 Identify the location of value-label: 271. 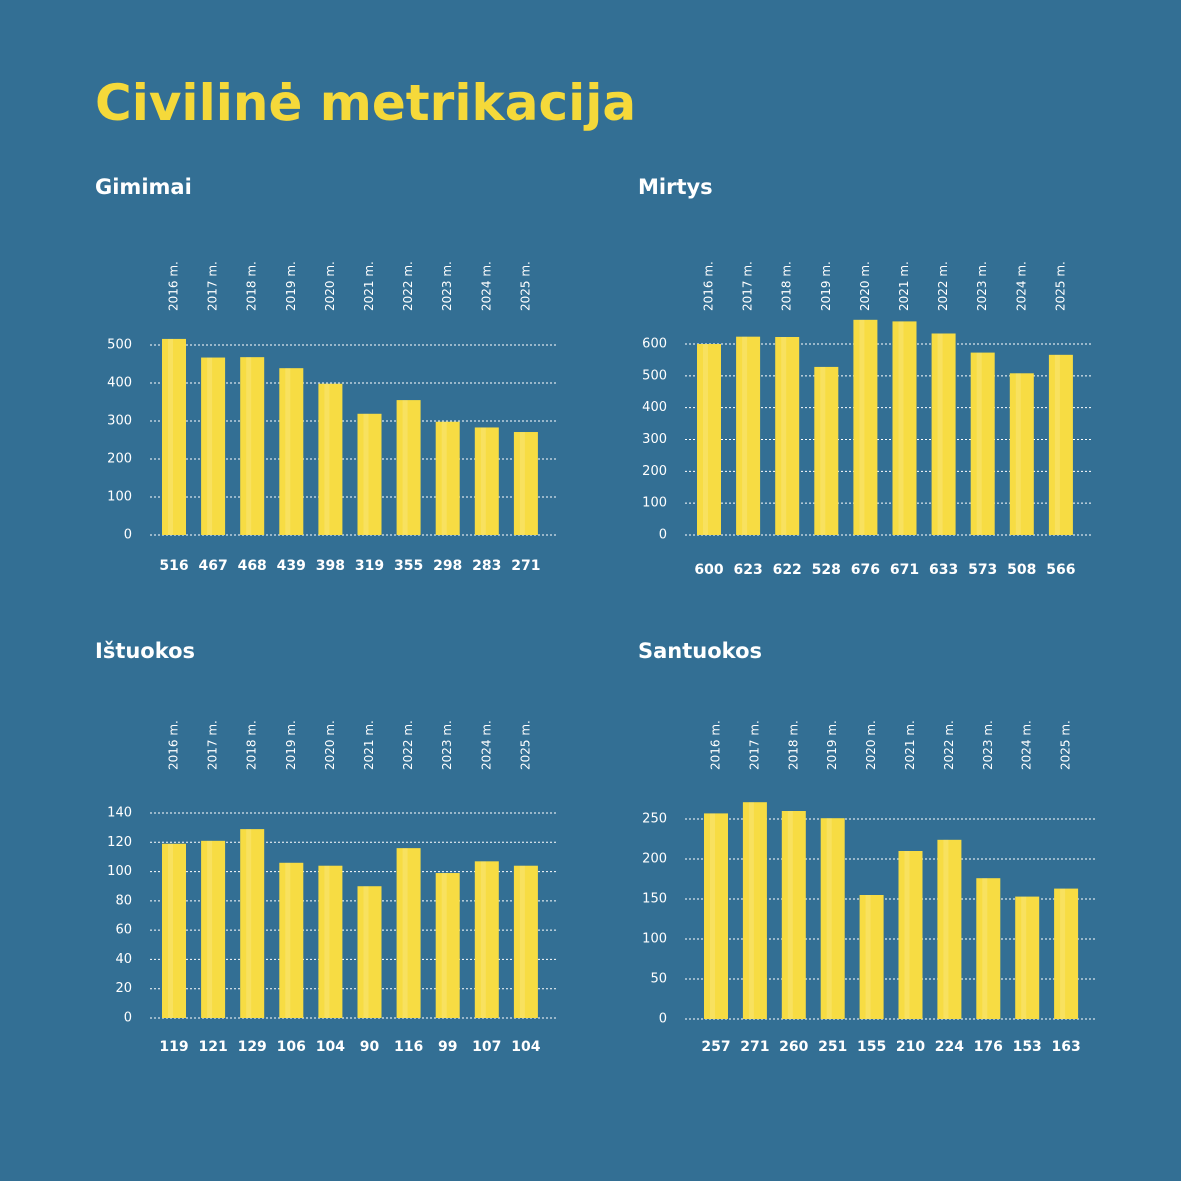
(525, 566).